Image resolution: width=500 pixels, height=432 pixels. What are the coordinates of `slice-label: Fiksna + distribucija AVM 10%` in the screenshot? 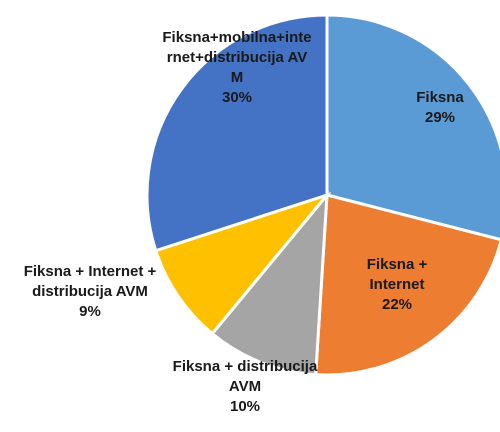 It's located at (245, 387).